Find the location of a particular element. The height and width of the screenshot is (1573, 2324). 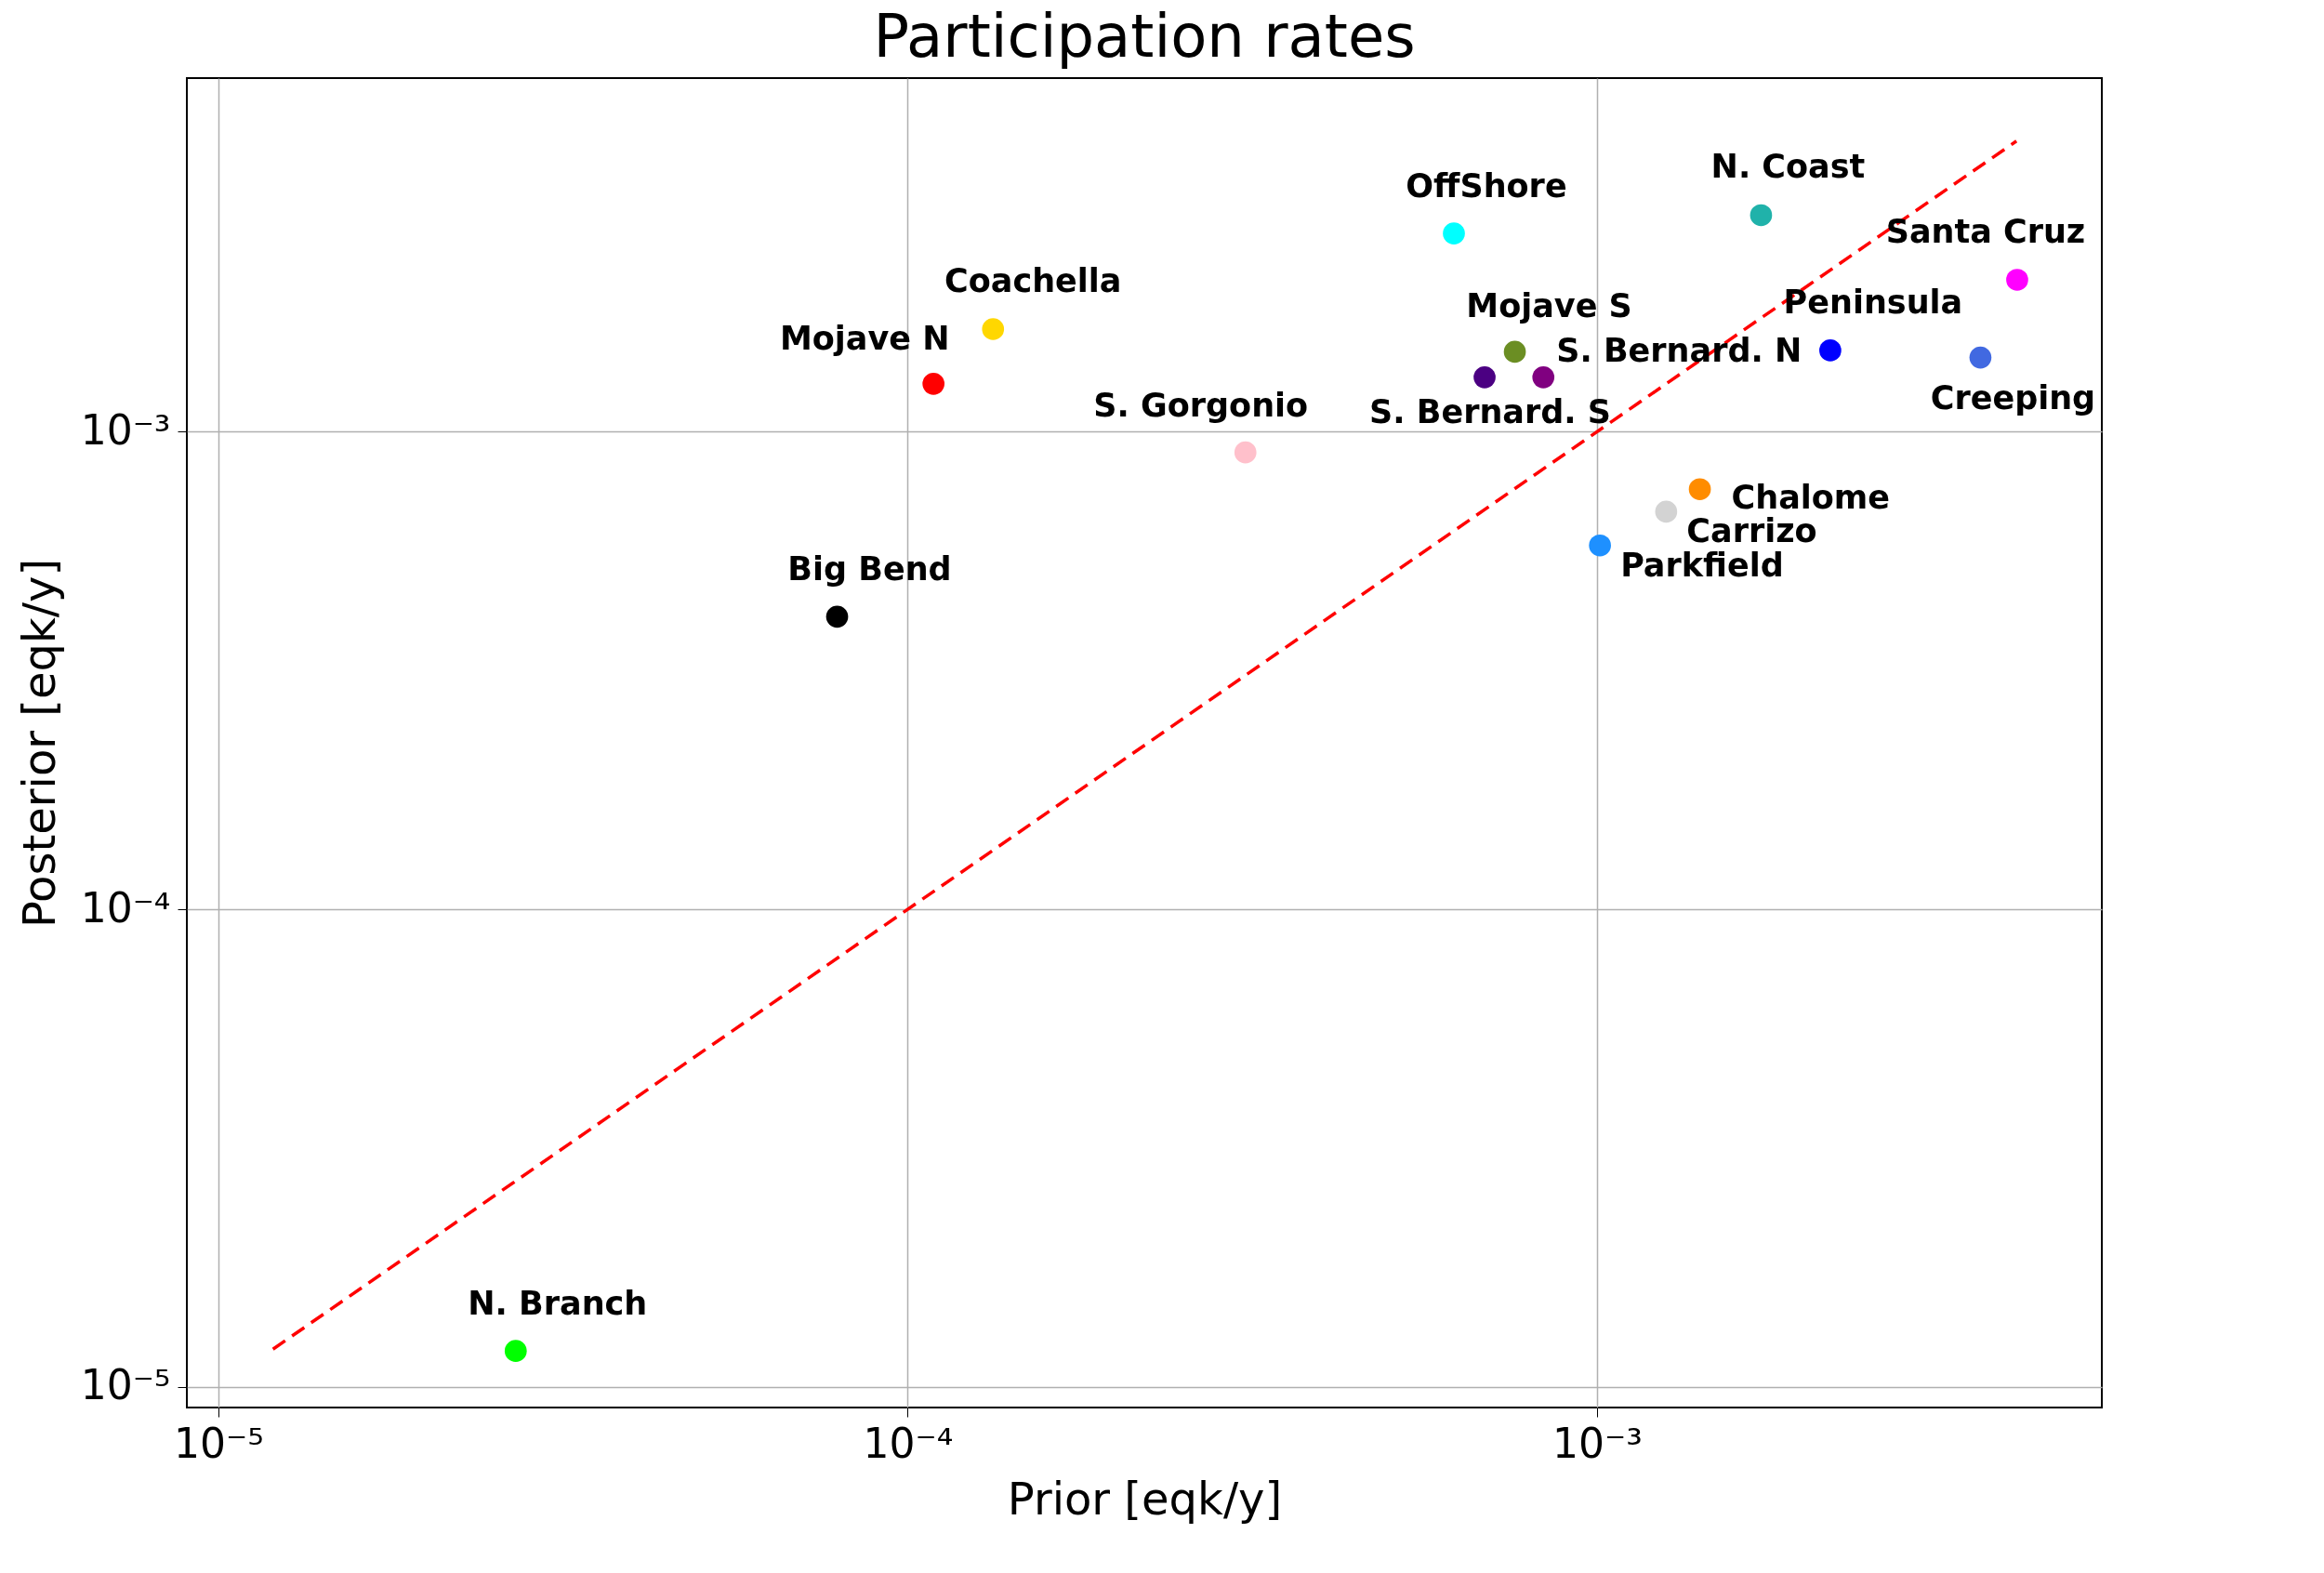

series-label: OffShore is located at coordinates (1486, 186).